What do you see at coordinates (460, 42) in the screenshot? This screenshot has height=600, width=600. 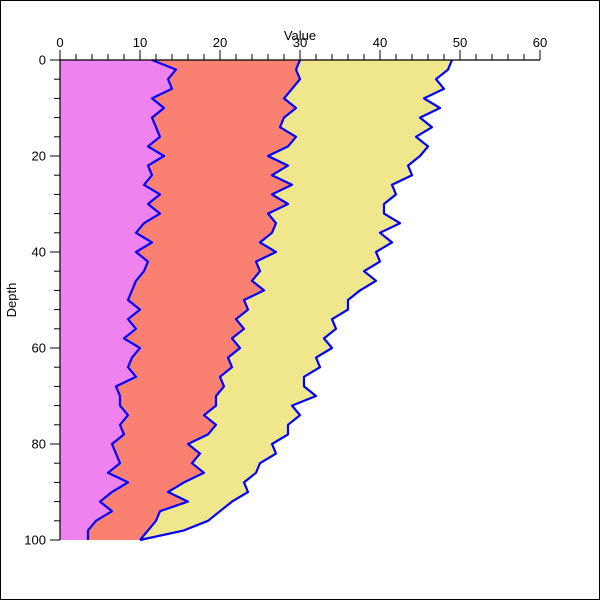 I see `x-tick-label: 50` at bounding box center [460, 42].